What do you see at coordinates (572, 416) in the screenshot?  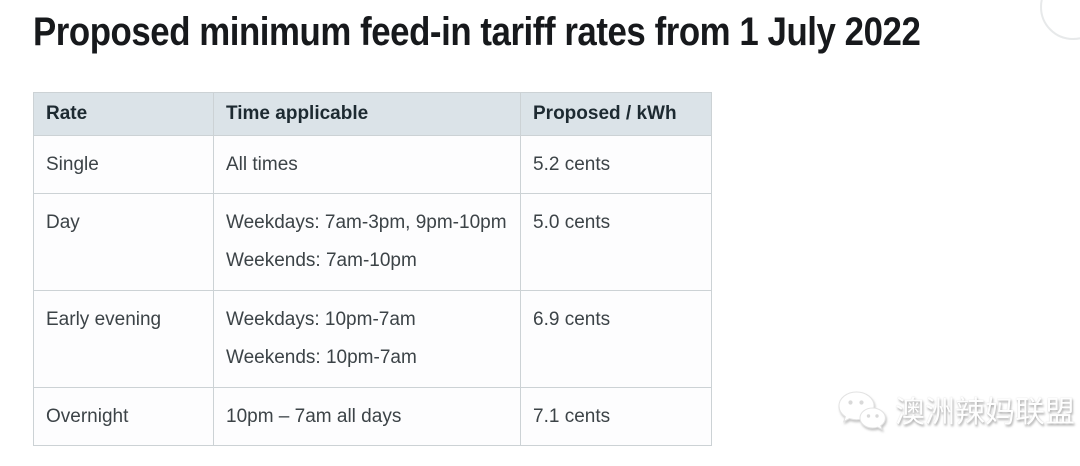 I see `proposed-value: 7.1 cents` at bounding box center [572, 416].